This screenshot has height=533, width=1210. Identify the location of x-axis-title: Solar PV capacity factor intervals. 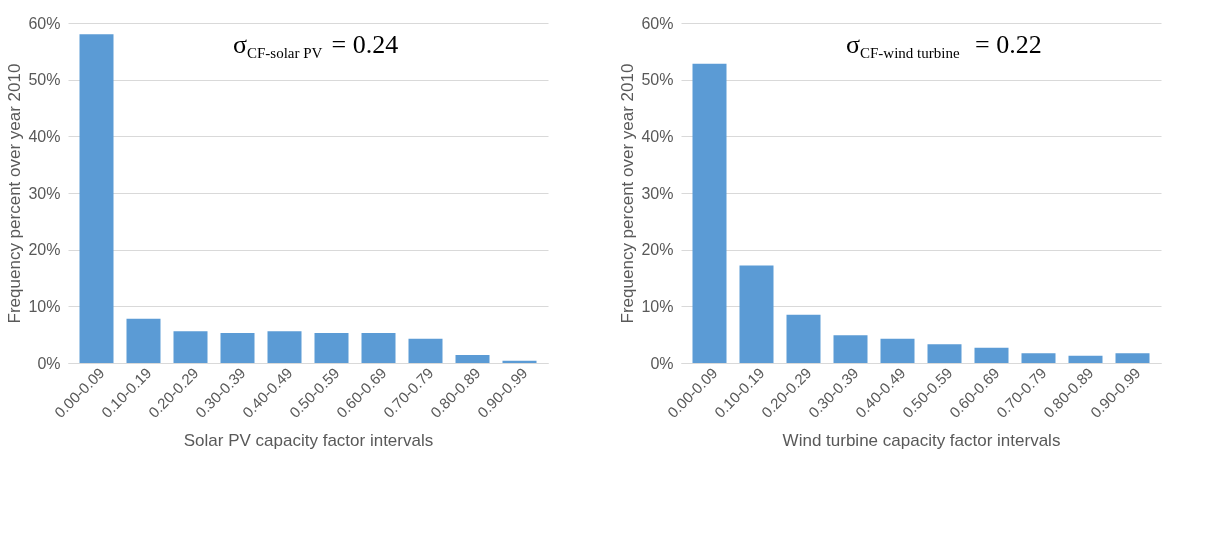
(308, 440).